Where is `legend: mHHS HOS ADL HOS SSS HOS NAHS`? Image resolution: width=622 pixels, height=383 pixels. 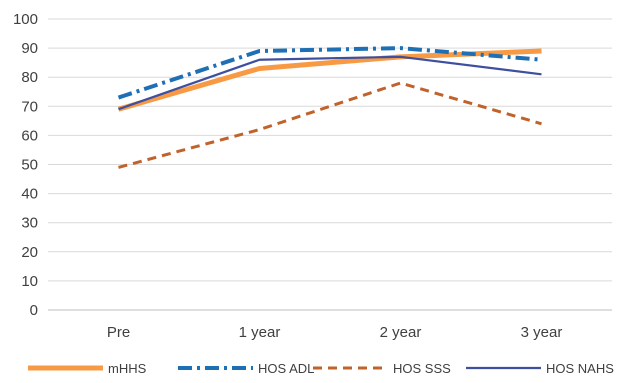
legend: mHHS HOS ADL HOS SSS HOS NAHS is located at coordinates (321, 368).